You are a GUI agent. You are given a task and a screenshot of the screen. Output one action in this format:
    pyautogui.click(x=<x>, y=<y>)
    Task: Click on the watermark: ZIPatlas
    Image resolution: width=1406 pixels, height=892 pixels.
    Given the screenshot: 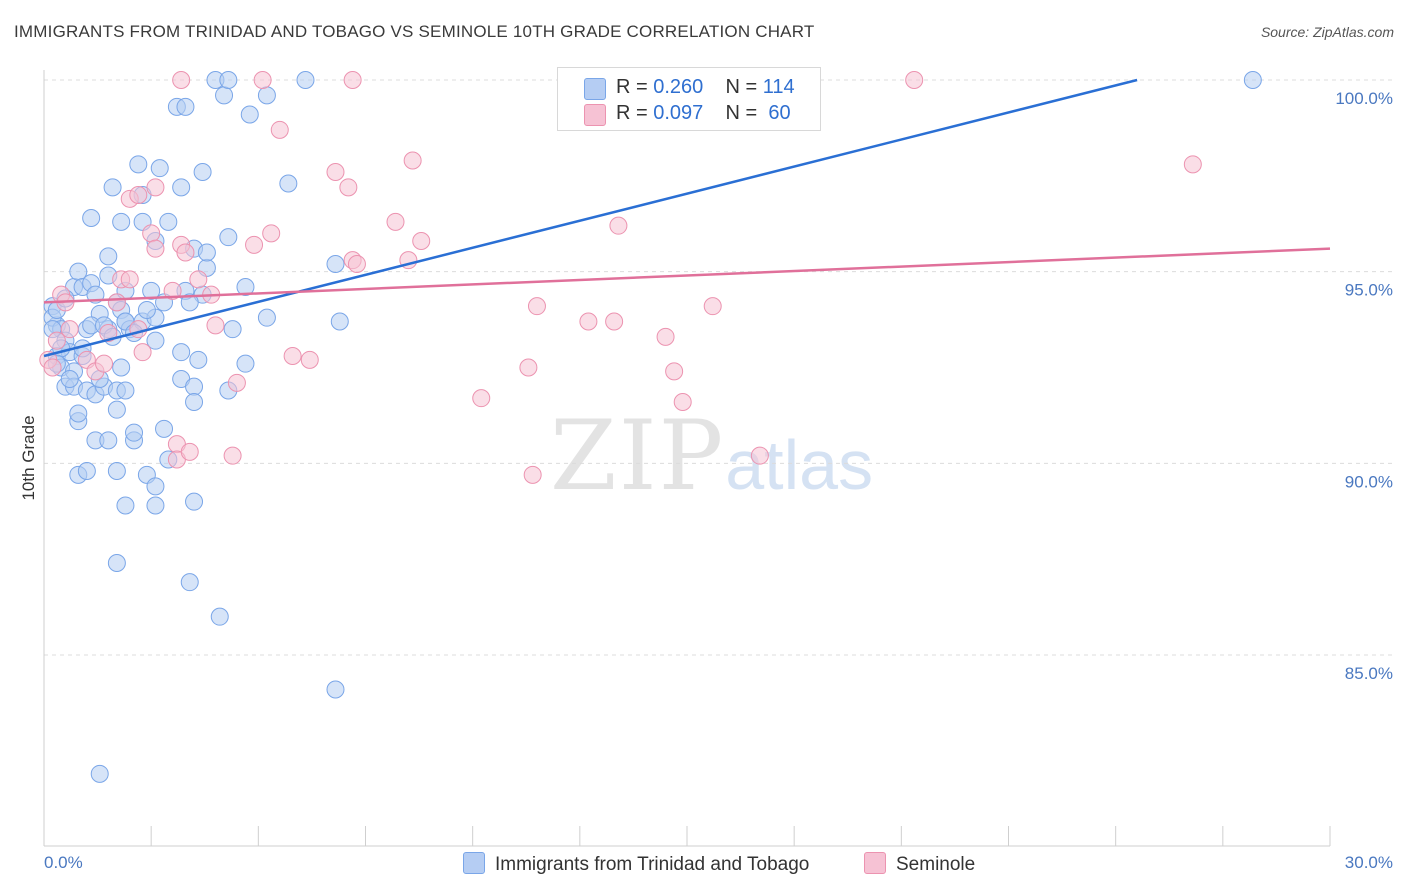 What is the action you would take?
    pyautogui.click(x=711, y=456)
    